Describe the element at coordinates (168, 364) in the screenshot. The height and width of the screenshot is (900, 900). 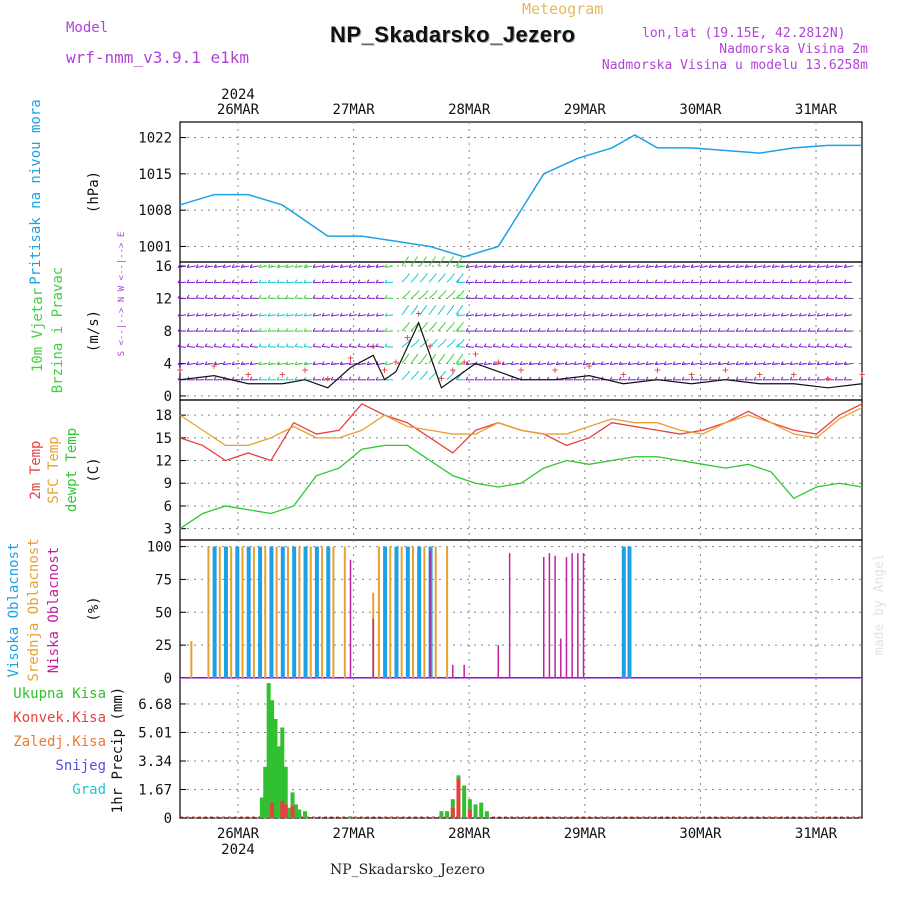
I see `y-tick-label: 4` at that location.